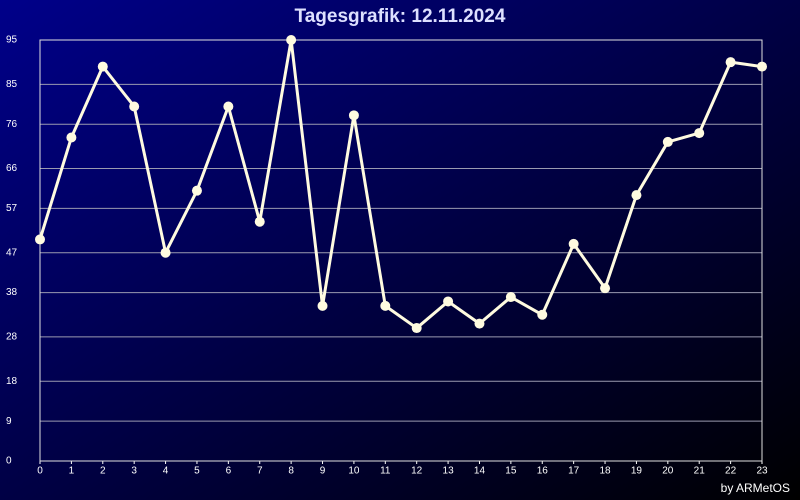 The height and width of the screenshot is (500, 800). What do you see at coordinates (354, 471) in the screenshot?
I see `x-tick-label: 10` at bounding box center [354, 471].